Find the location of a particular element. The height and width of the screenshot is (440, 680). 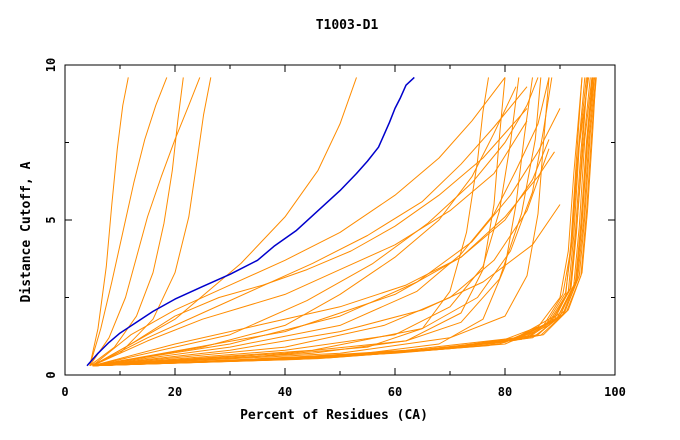

x-tick-label-40: 40 is located at coordinates (285, 392).